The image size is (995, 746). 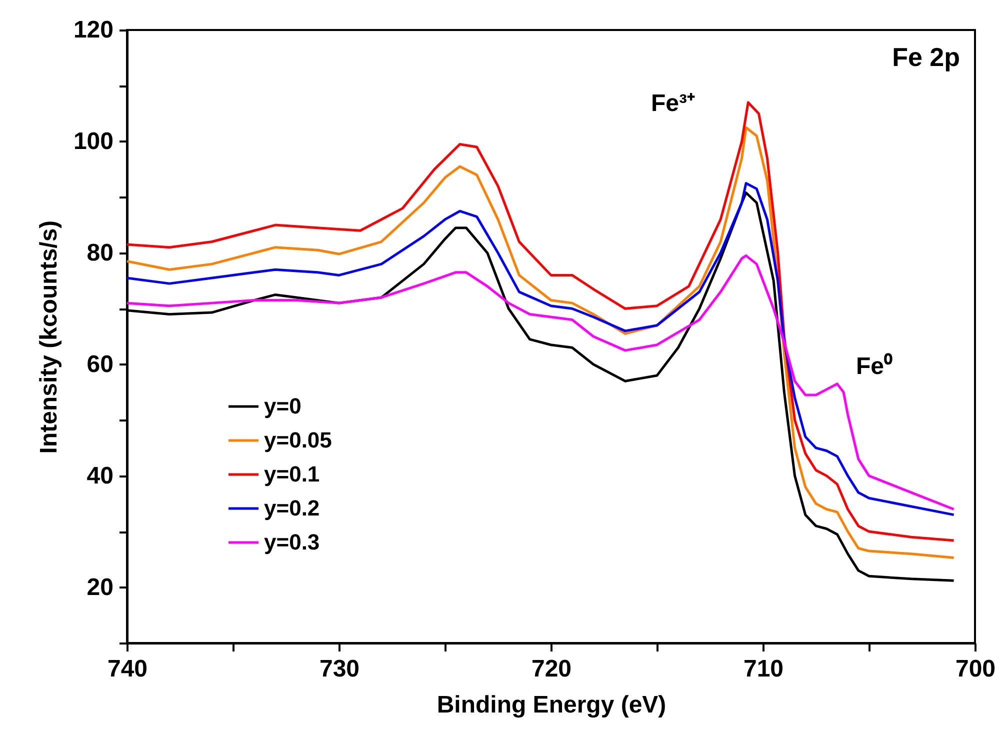 I want to click on y-tick-label: 60, so click(x=100, y=364).